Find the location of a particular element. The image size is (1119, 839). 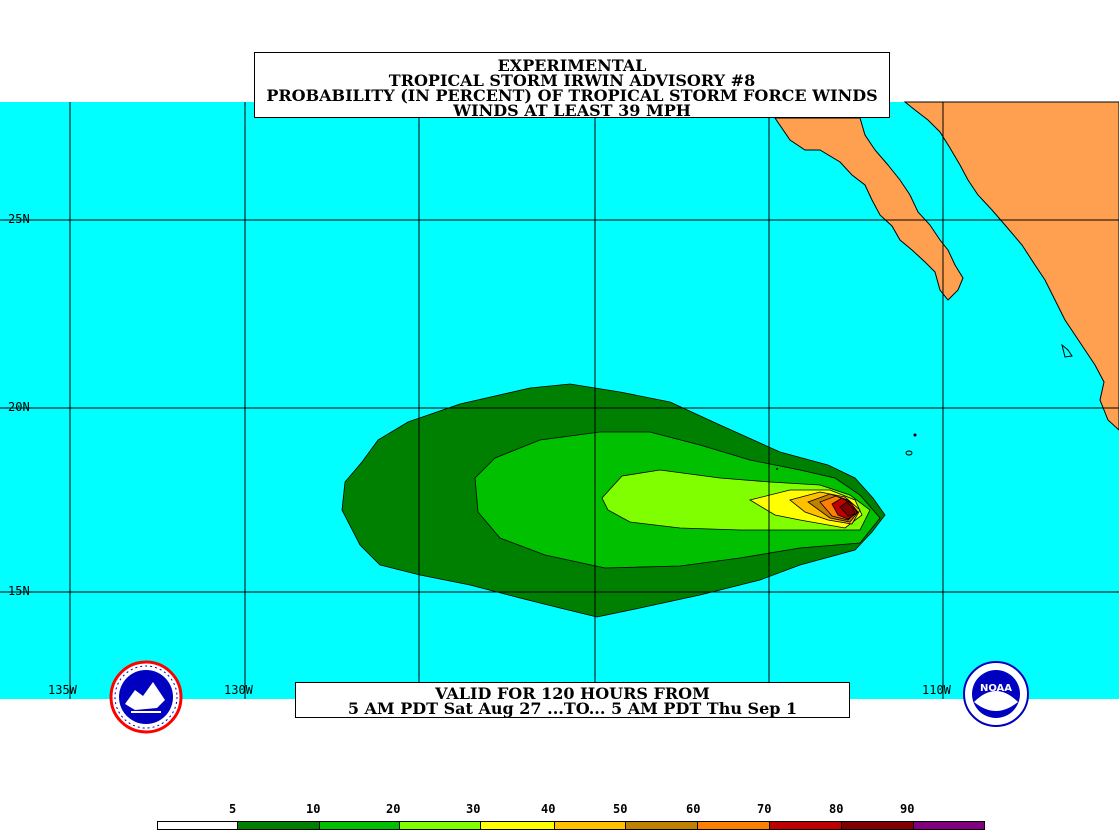

legend-label-30: 30 is located at coordinates (473, 809).